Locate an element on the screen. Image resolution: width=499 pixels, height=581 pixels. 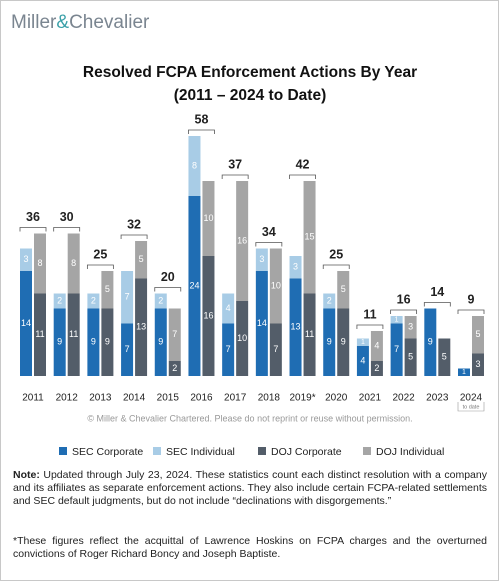
total-label: 36 is located at coordinates (33, 217).